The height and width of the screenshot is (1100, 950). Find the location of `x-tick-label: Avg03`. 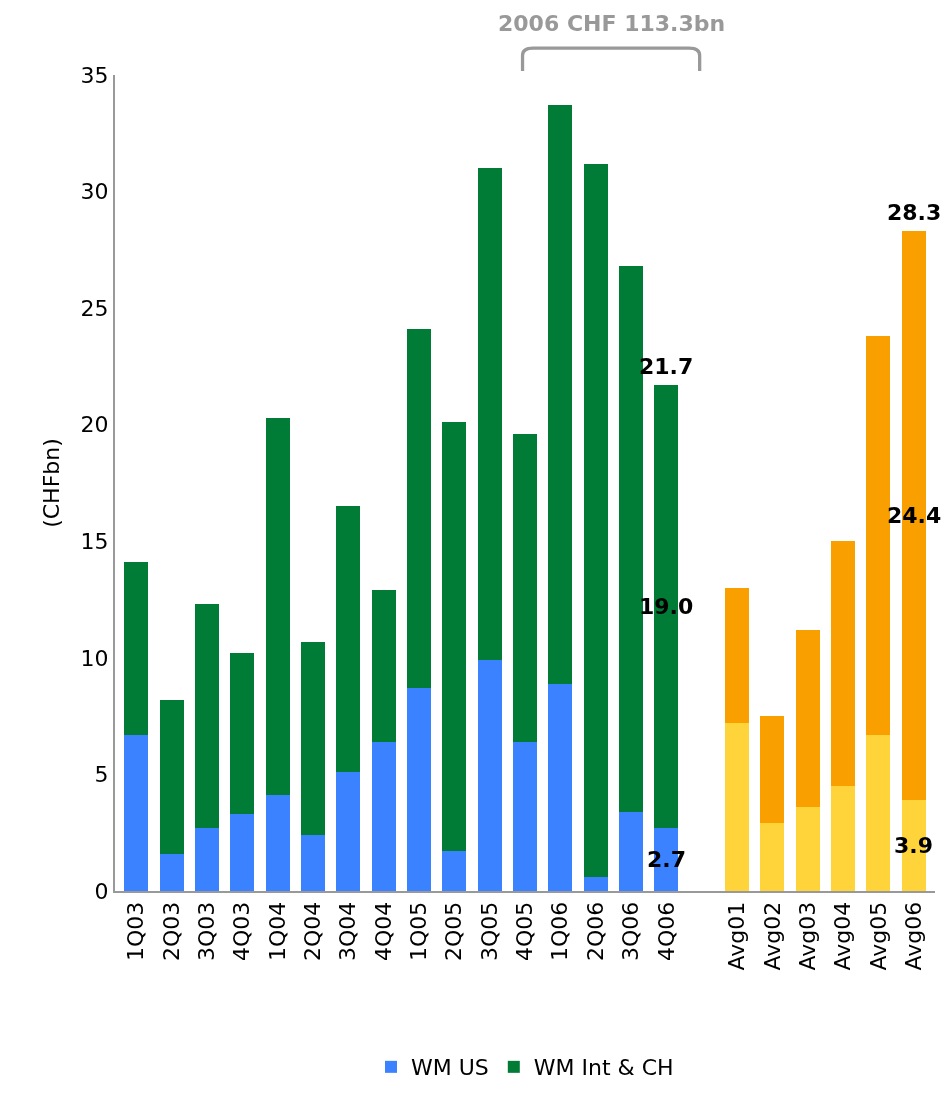

x-tick-label: Avg03 is located at coordinates (807, 936).